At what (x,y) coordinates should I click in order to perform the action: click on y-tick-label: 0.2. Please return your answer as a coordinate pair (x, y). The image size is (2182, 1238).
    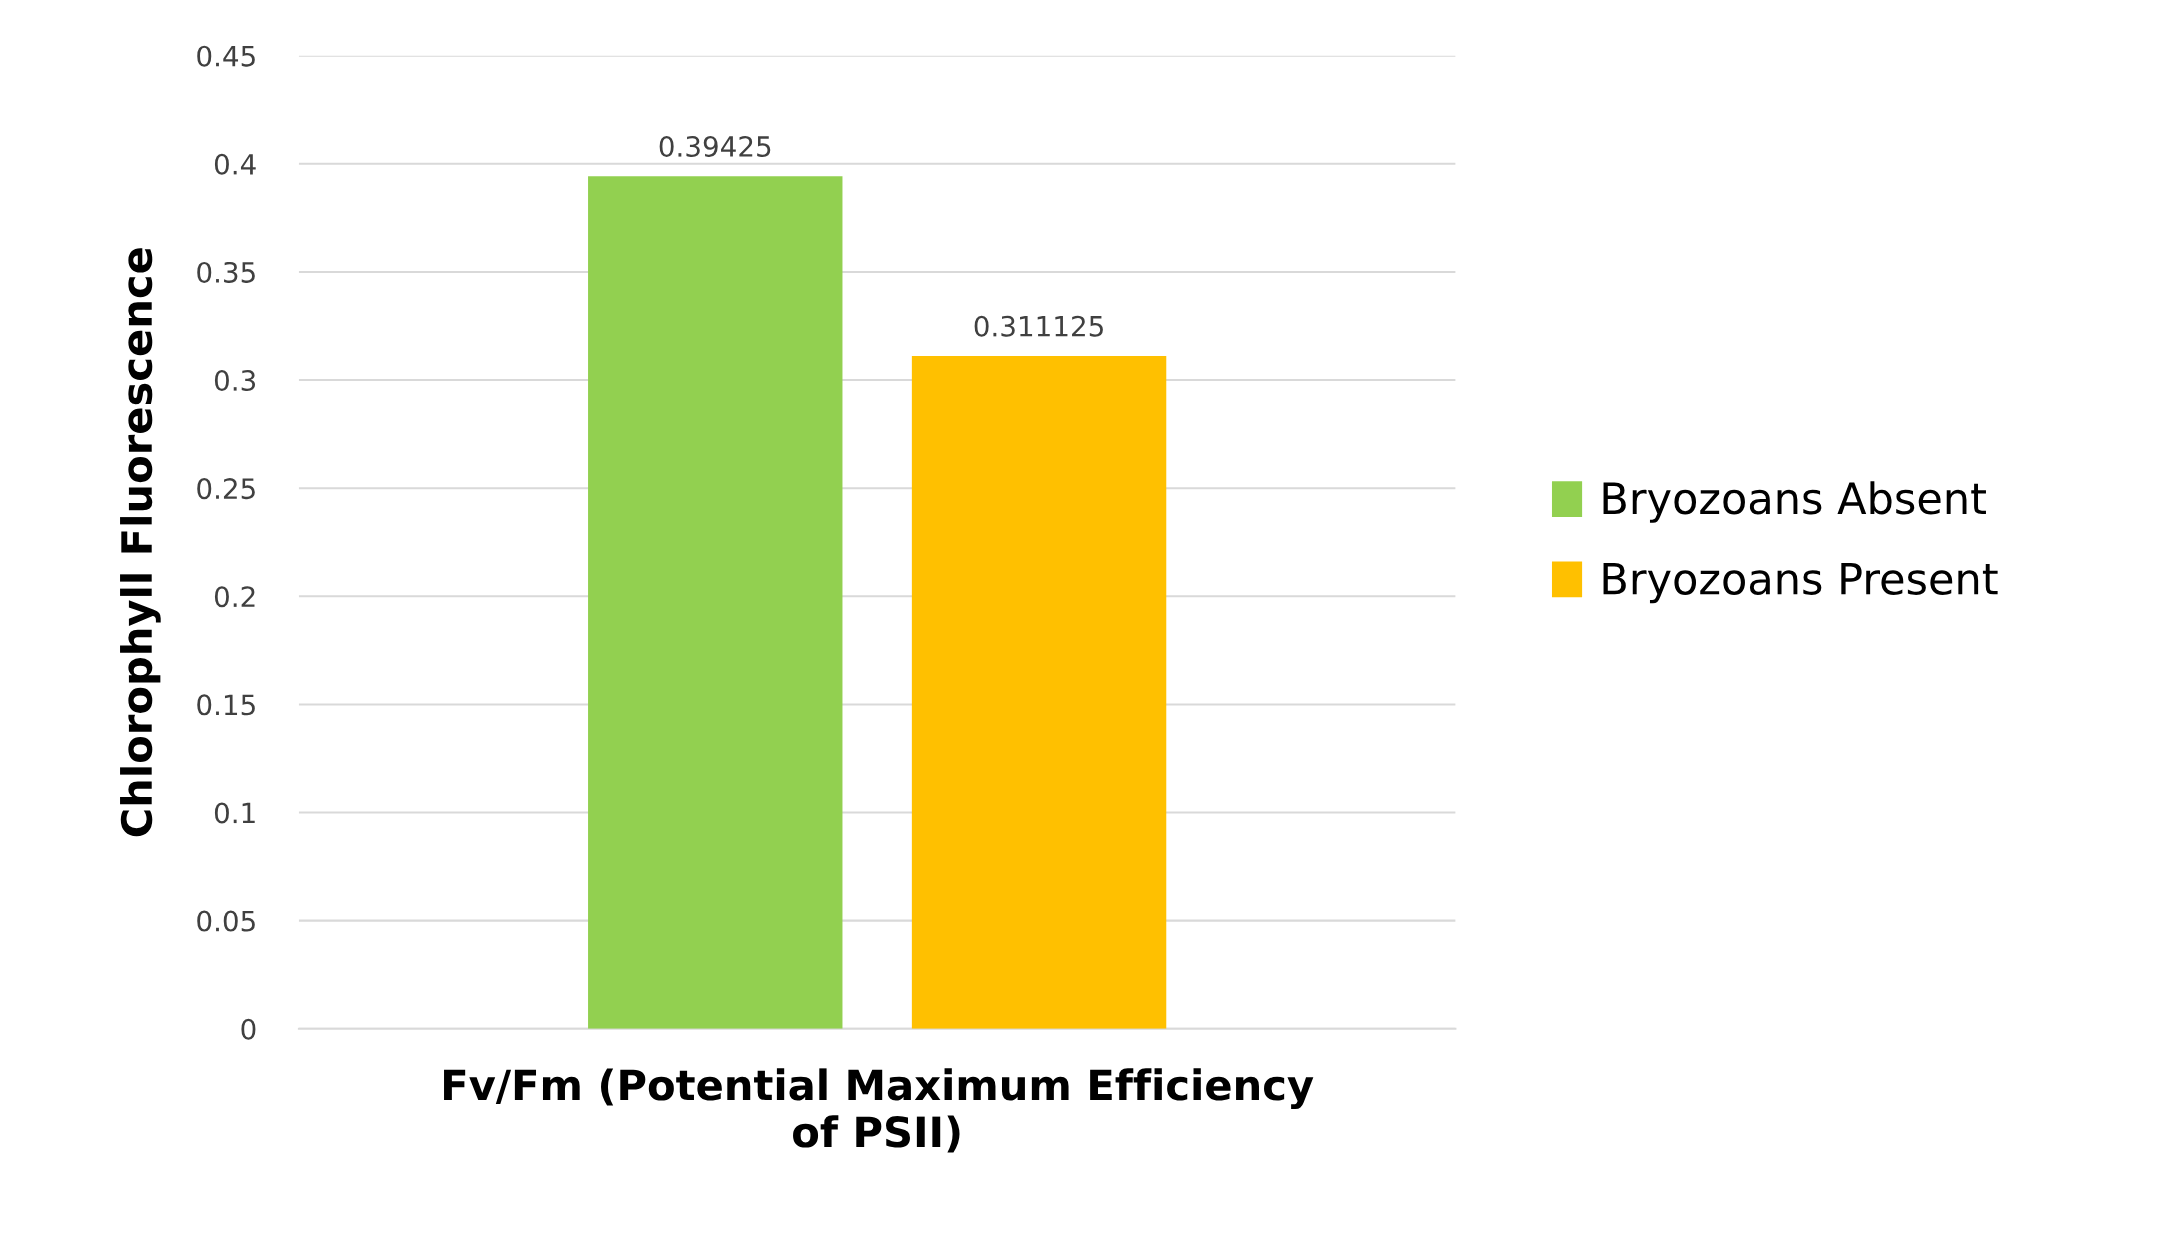
    Looking at the image, I should click on (234, 597).